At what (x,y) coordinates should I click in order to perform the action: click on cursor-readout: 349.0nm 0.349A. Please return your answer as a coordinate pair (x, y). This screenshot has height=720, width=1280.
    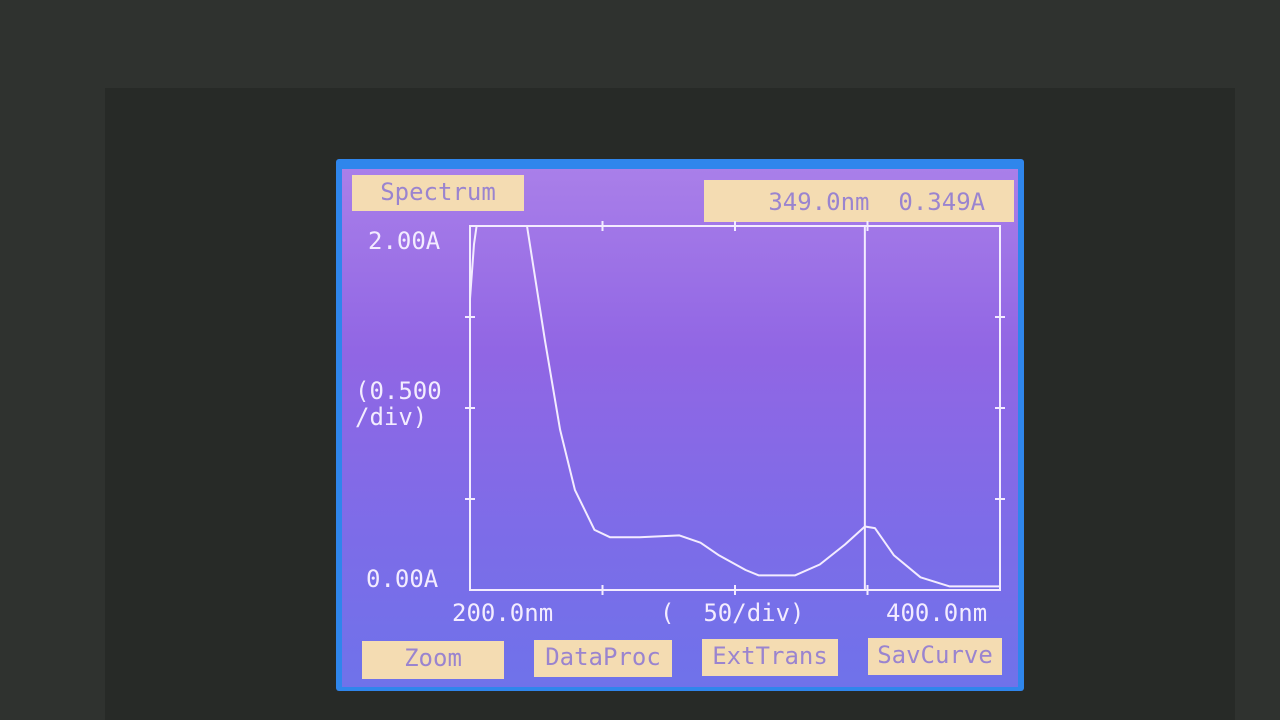
    Looking at the image, I should click on (859, 201).